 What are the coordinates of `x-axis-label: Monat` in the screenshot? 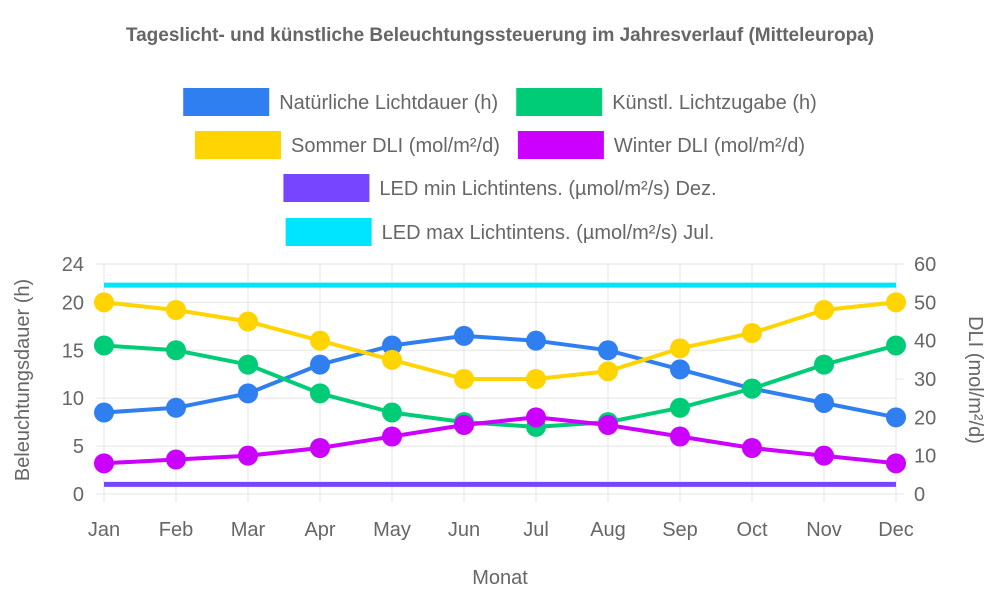 It's located at (500, 578).